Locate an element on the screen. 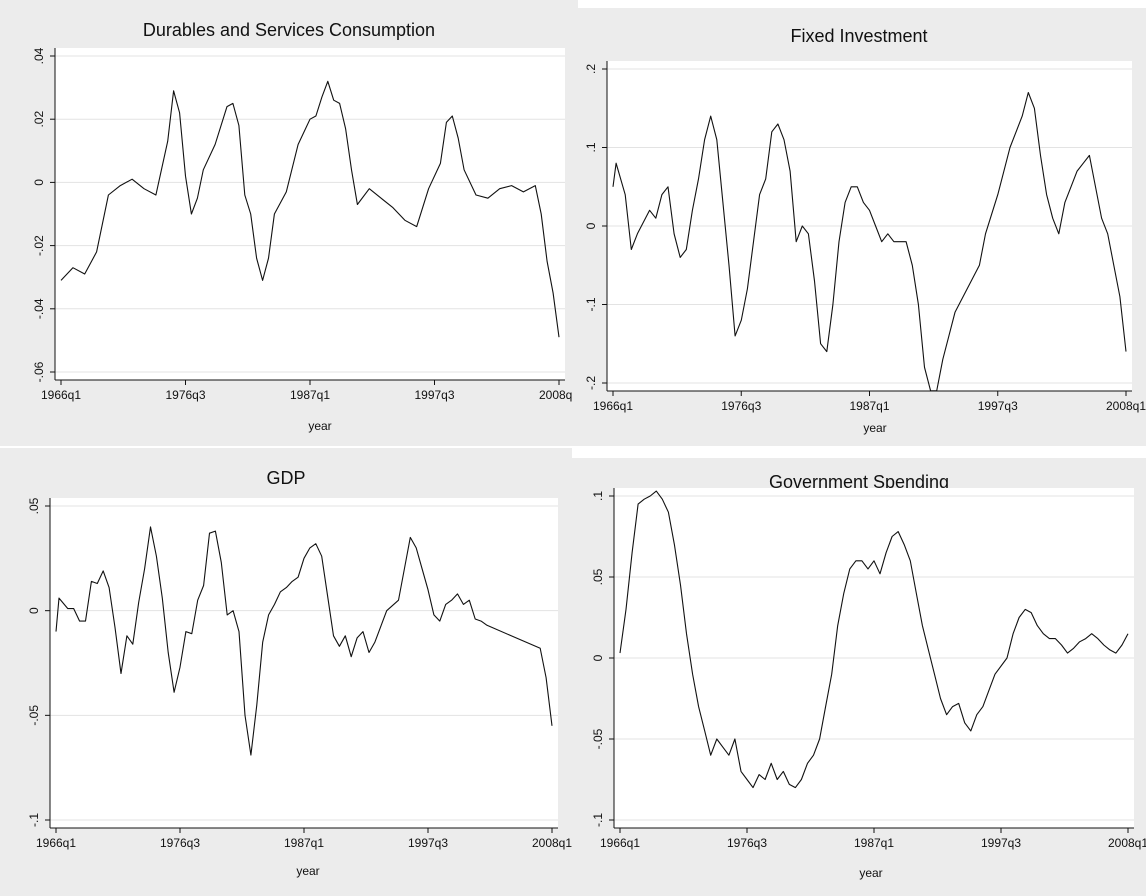 This screenshot has width=1146, height=896. chart-title: Fixed Investment is located at coordinates (859, 36).